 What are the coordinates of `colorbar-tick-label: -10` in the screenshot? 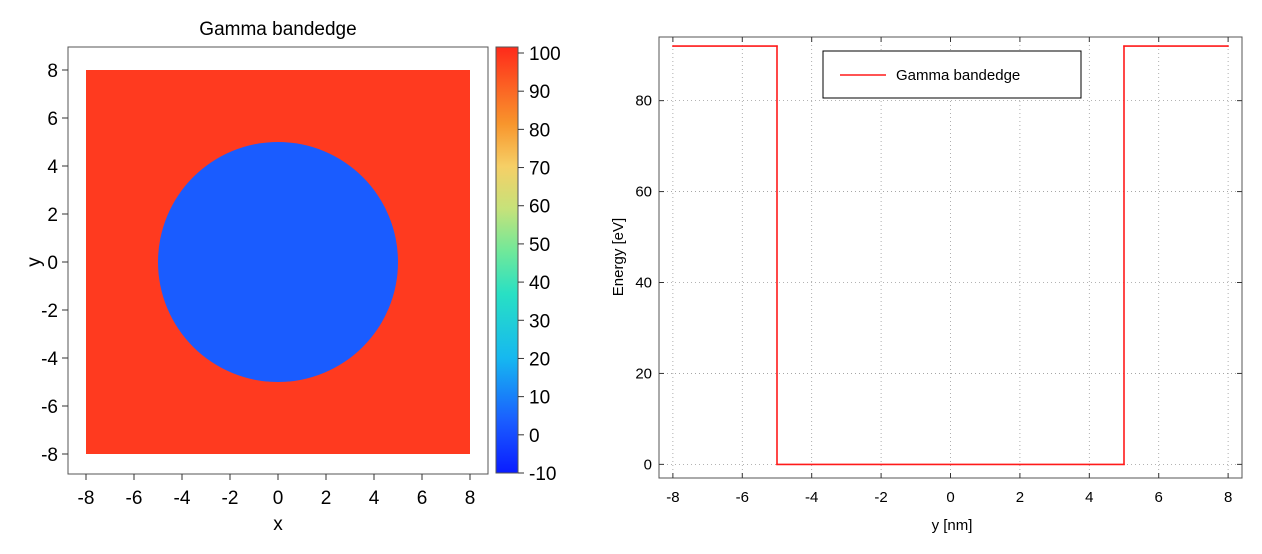 It's located at (542, 474).